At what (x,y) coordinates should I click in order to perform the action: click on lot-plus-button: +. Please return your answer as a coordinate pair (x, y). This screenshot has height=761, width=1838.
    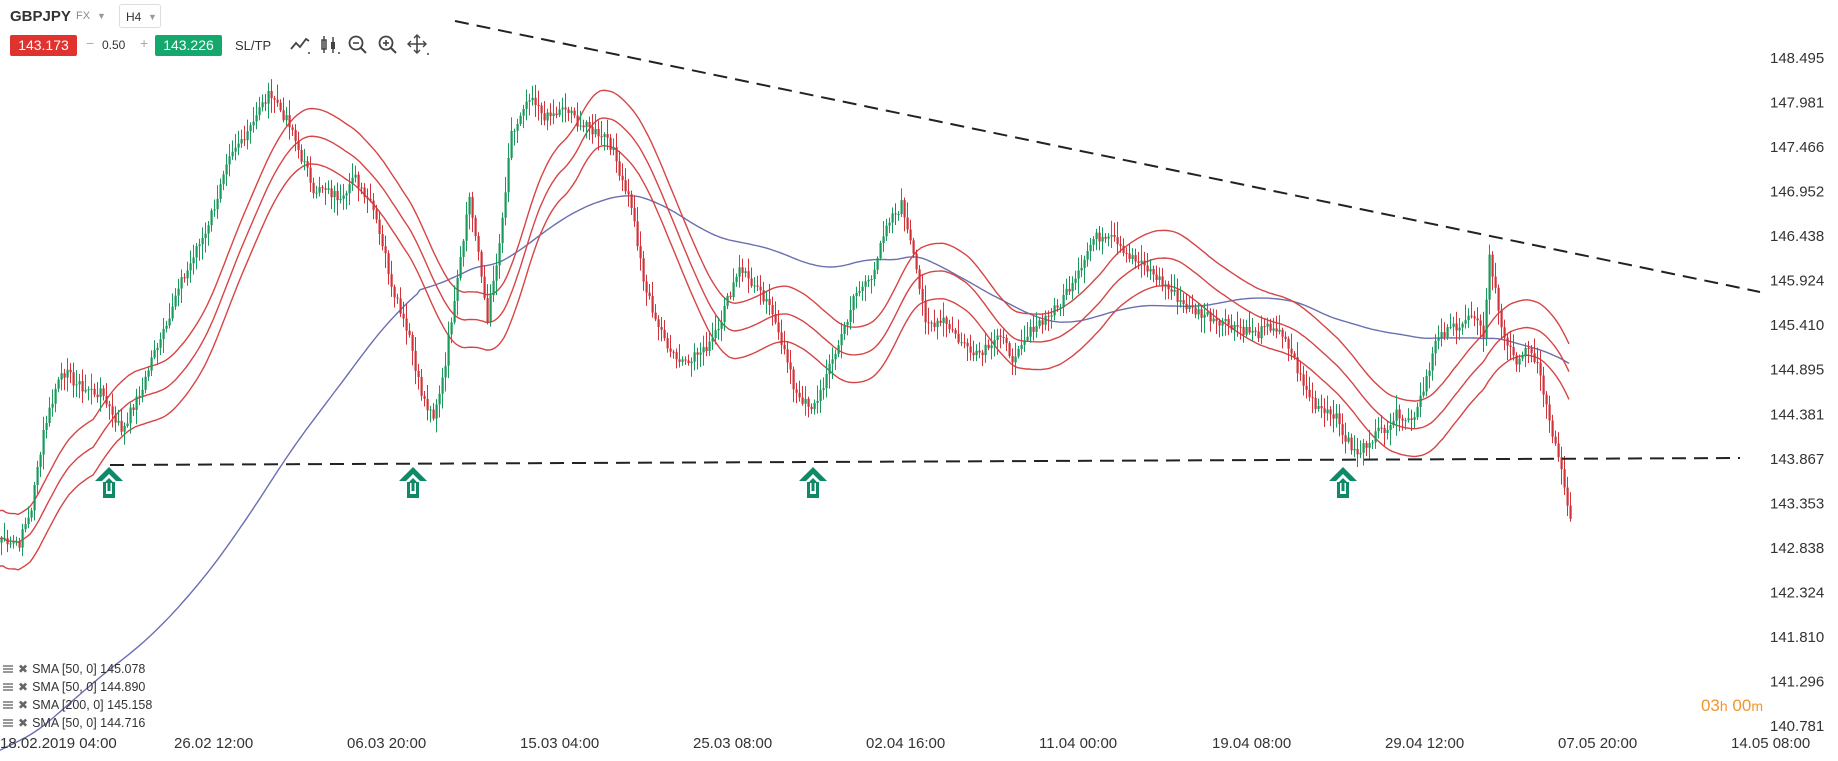
    Looking at the image, I should click on (144, 43).